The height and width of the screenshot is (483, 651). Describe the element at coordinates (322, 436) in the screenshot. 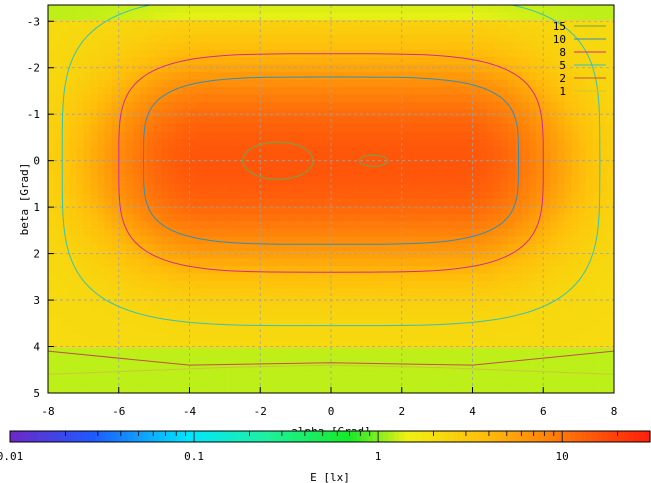

I see `colorbar-segment` at that location.